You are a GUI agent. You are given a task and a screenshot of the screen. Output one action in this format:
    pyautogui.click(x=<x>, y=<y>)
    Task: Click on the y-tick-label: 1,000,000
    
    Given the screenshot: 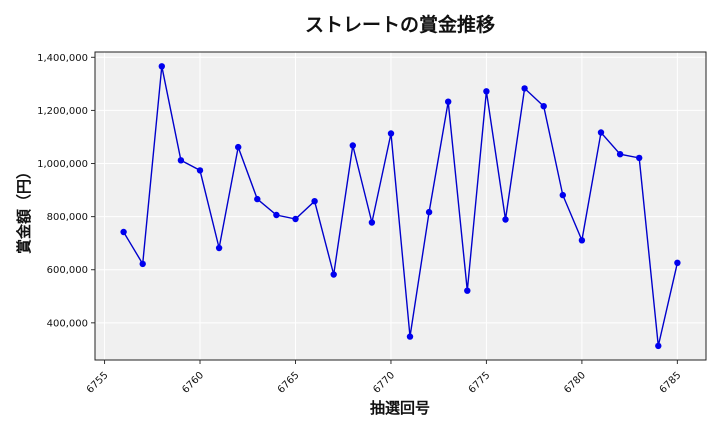 What is the action you would take?
    pyautogui.click(x=62, y=164)
    